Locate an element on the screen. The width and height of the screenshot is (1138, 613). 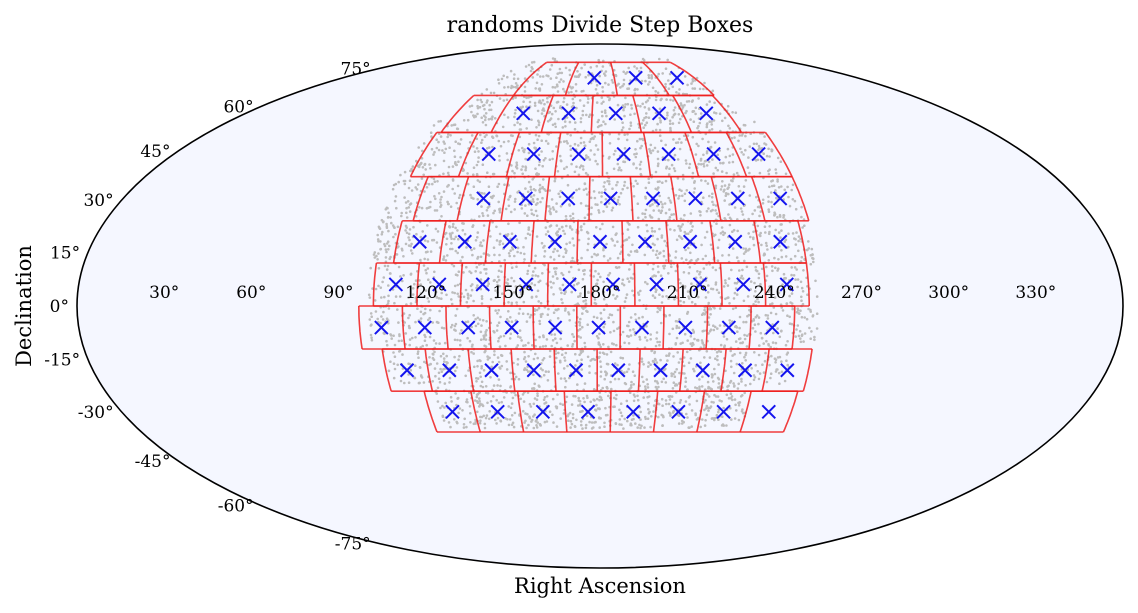
x-axis-label: Right Ascension is located at coordinates (600, 586).